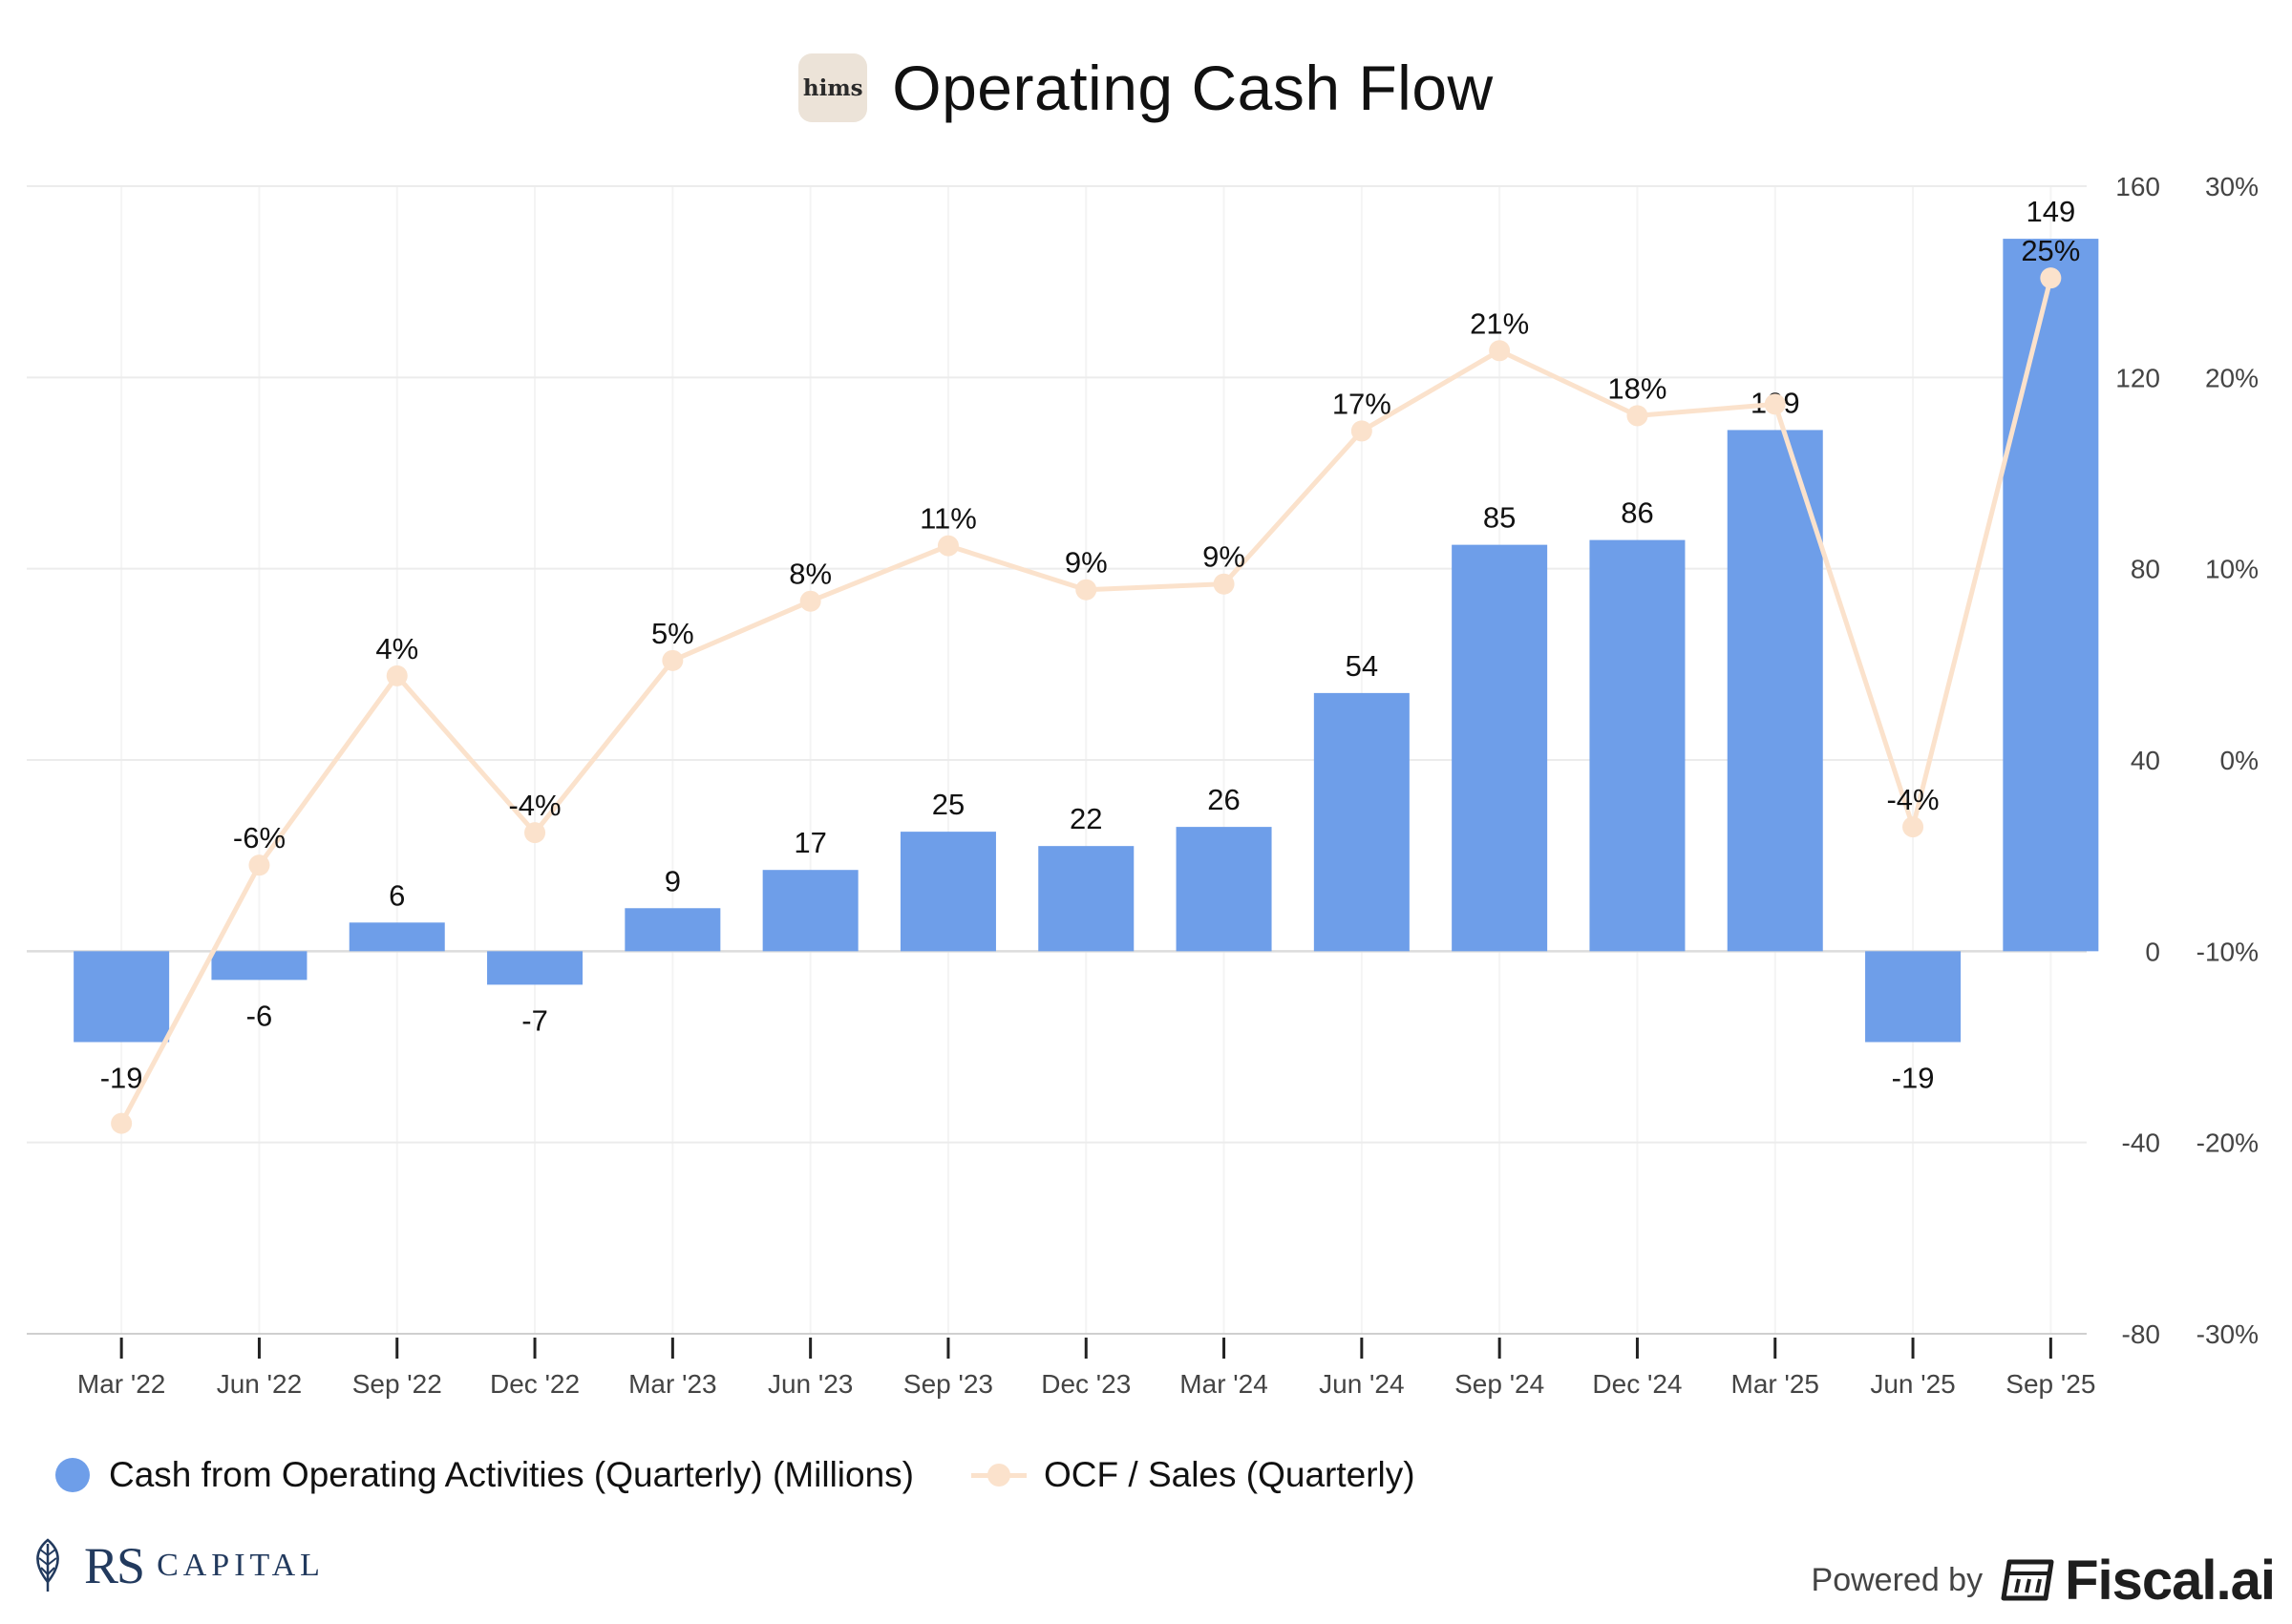 This screenshot has width=2292, height=1624. I want to click on x-axis-tick-label: Jun '25, so click(1912, 1384).